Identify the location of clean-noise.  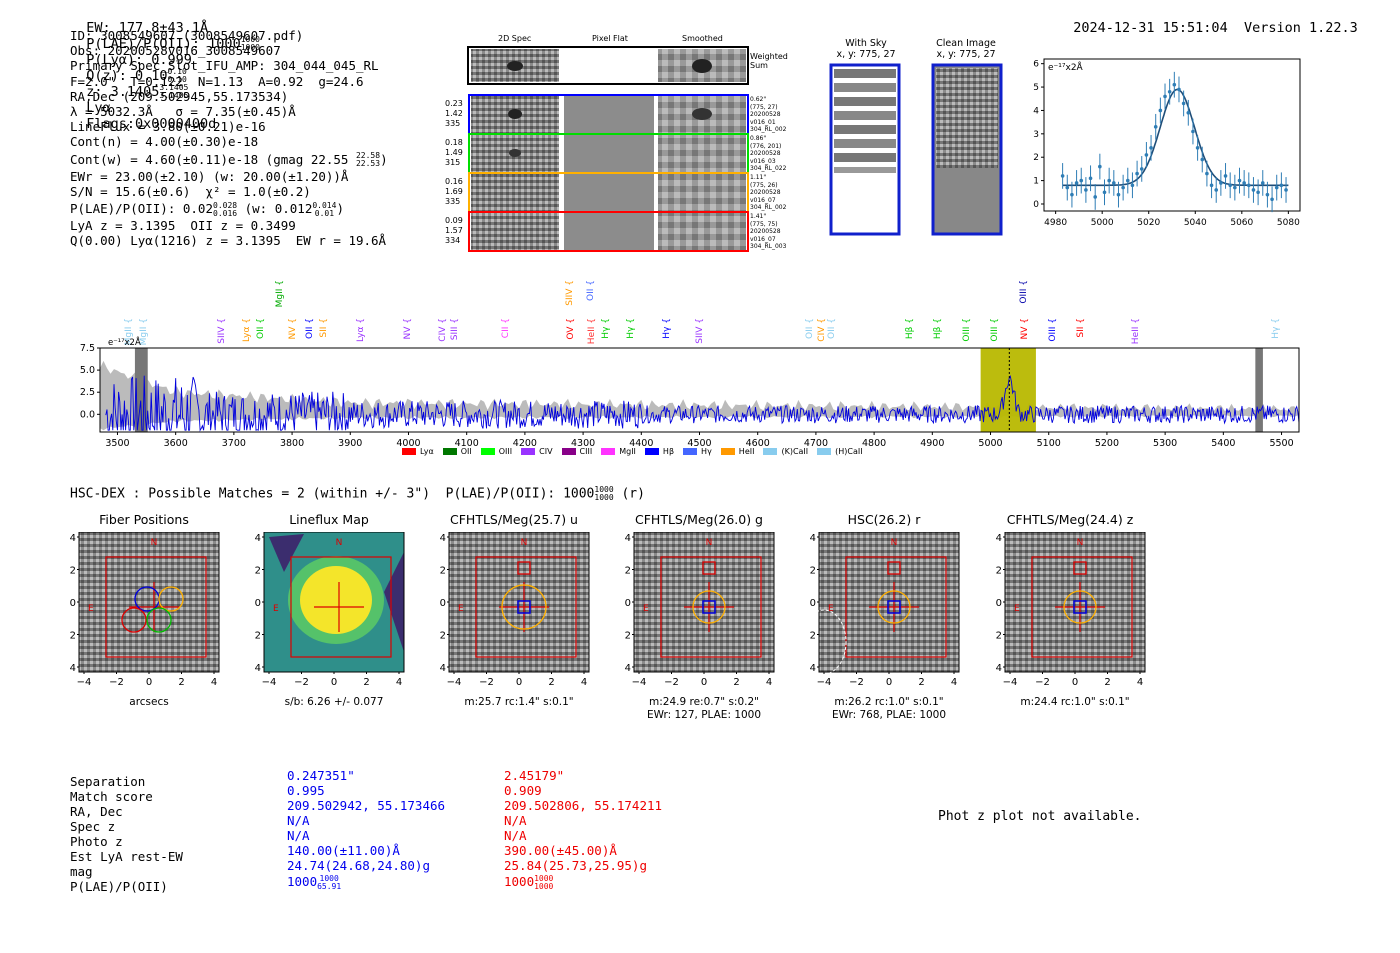
(967, 118).